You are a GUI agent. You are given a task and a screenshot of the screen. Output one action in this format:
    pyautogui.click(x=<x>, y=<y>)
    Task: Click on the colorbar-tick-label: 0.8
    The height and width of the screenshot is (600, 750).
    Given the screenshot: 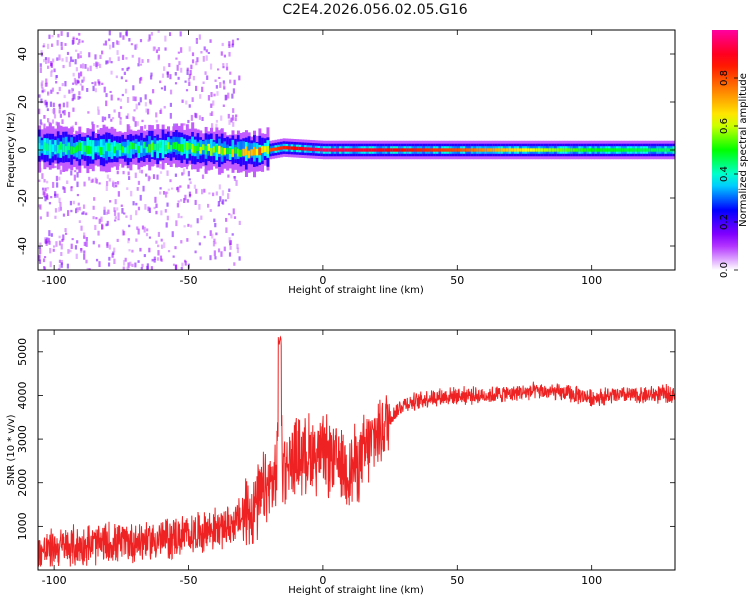 What is the action you would take?
    pyautogui.click(x=724, y=78)
    